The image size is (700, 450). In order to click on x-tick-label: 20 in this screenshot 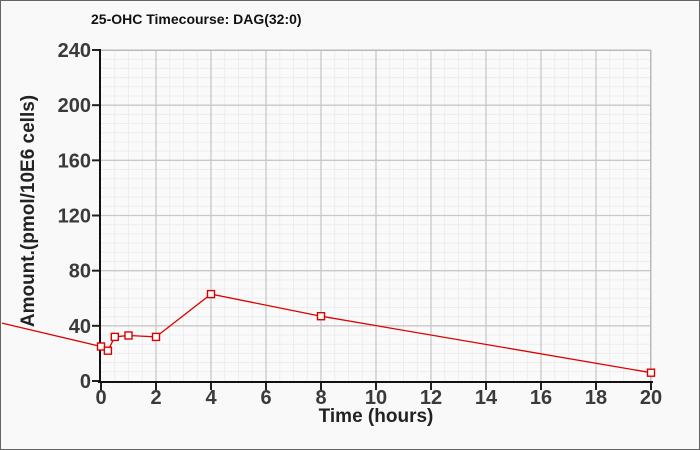, I will do `click(651, 398)`.